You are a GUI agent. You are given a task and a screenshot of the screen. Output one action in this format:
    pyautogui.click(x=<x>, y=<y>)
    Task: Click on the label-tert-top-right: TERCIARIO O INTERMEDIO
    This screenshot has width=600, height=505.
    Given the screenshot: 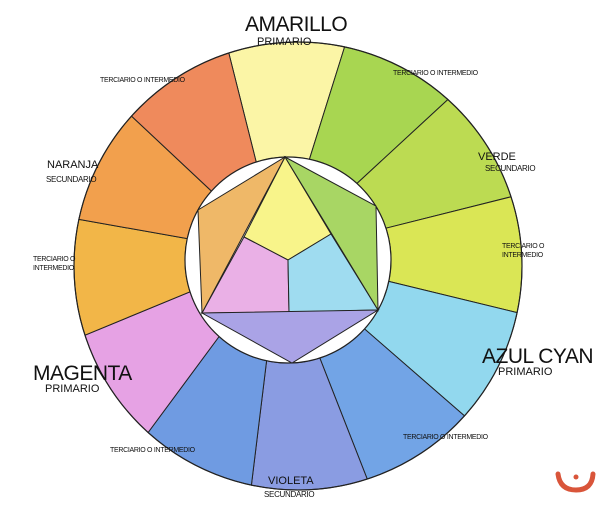 What is the action you would take?
    pyautogui.click(x=435, y=73)
    